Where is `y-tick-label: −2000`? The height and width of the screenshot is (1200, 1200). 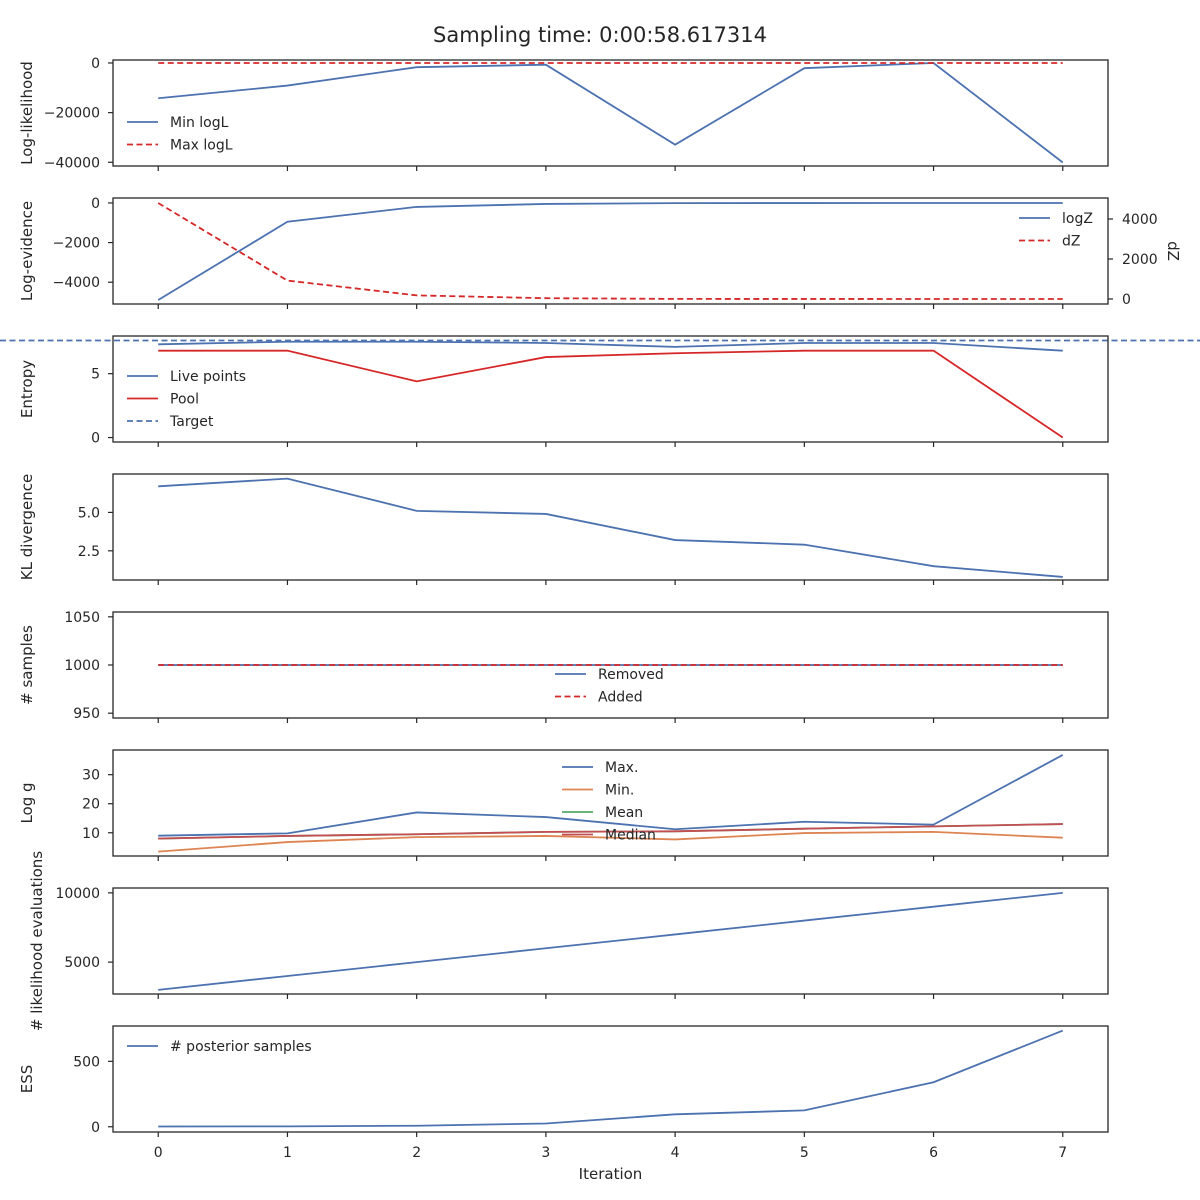
y-tick-label: −2000 is located at coordinates (76, 244).